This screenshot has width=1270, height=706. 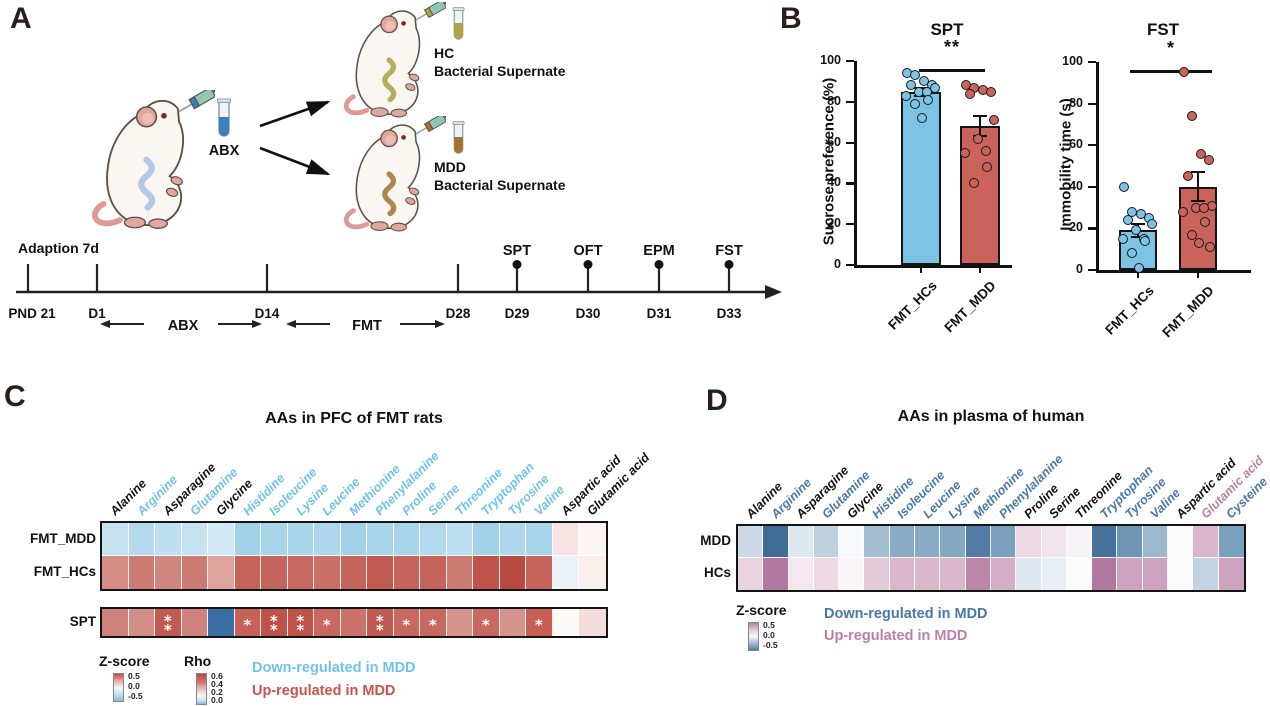 What do you see at coordinates (397, 172) in the screenshot?
I see `rat-icon` at bounding box center [397, 172].